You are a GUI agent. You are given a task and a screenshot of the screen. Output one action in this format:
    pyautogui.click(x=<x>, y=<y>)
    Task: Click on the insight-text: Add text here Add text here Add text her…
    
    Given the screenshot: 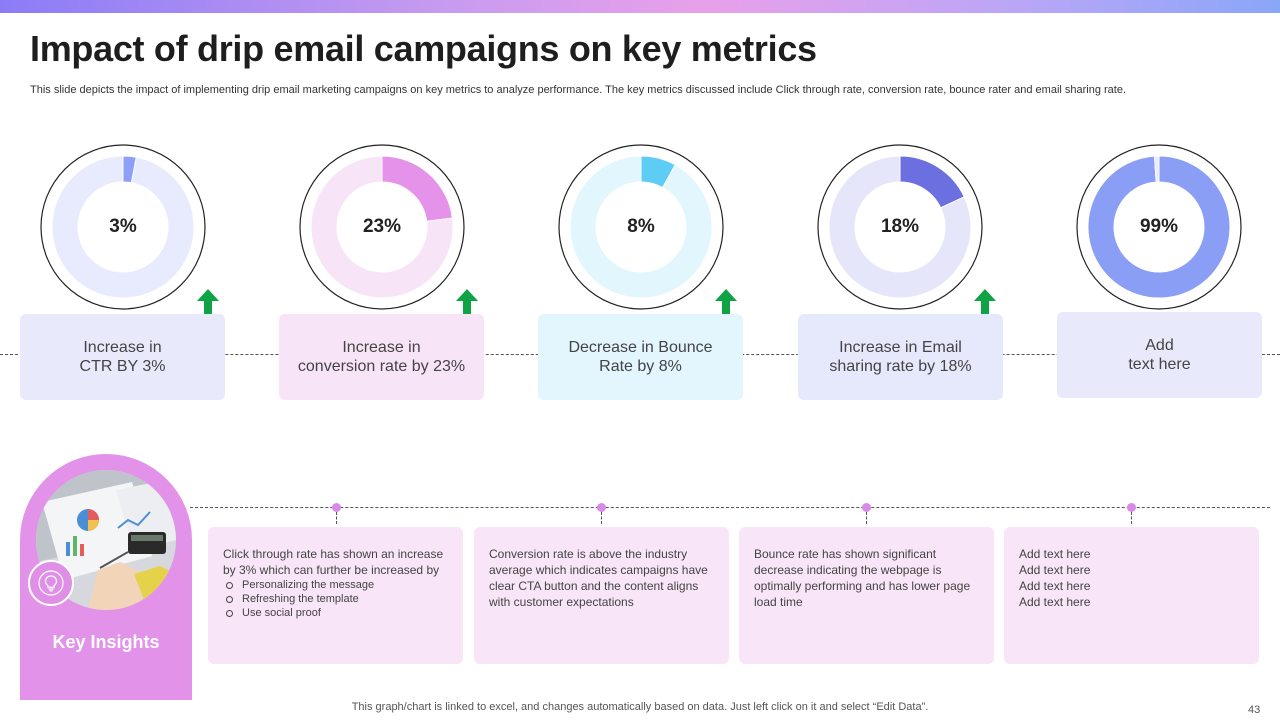 What is the action you would take?
    pyautogui.click(x=1055, y=578)
    